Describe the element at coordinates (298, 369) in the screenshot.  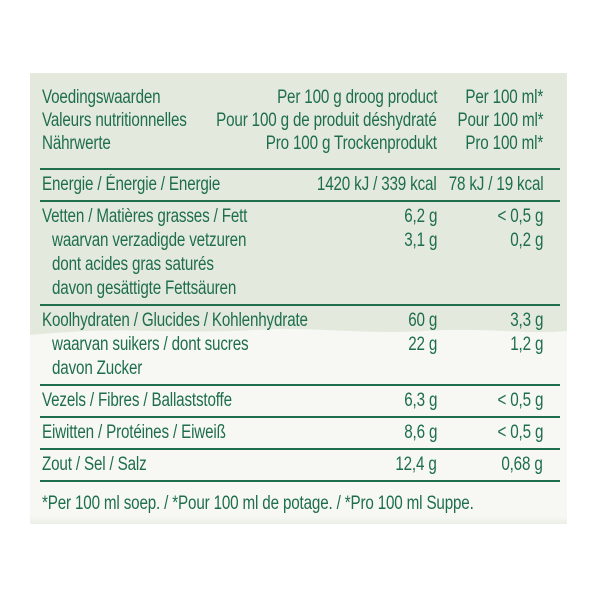
I see `table-row-line: davon Zucker` at that location.